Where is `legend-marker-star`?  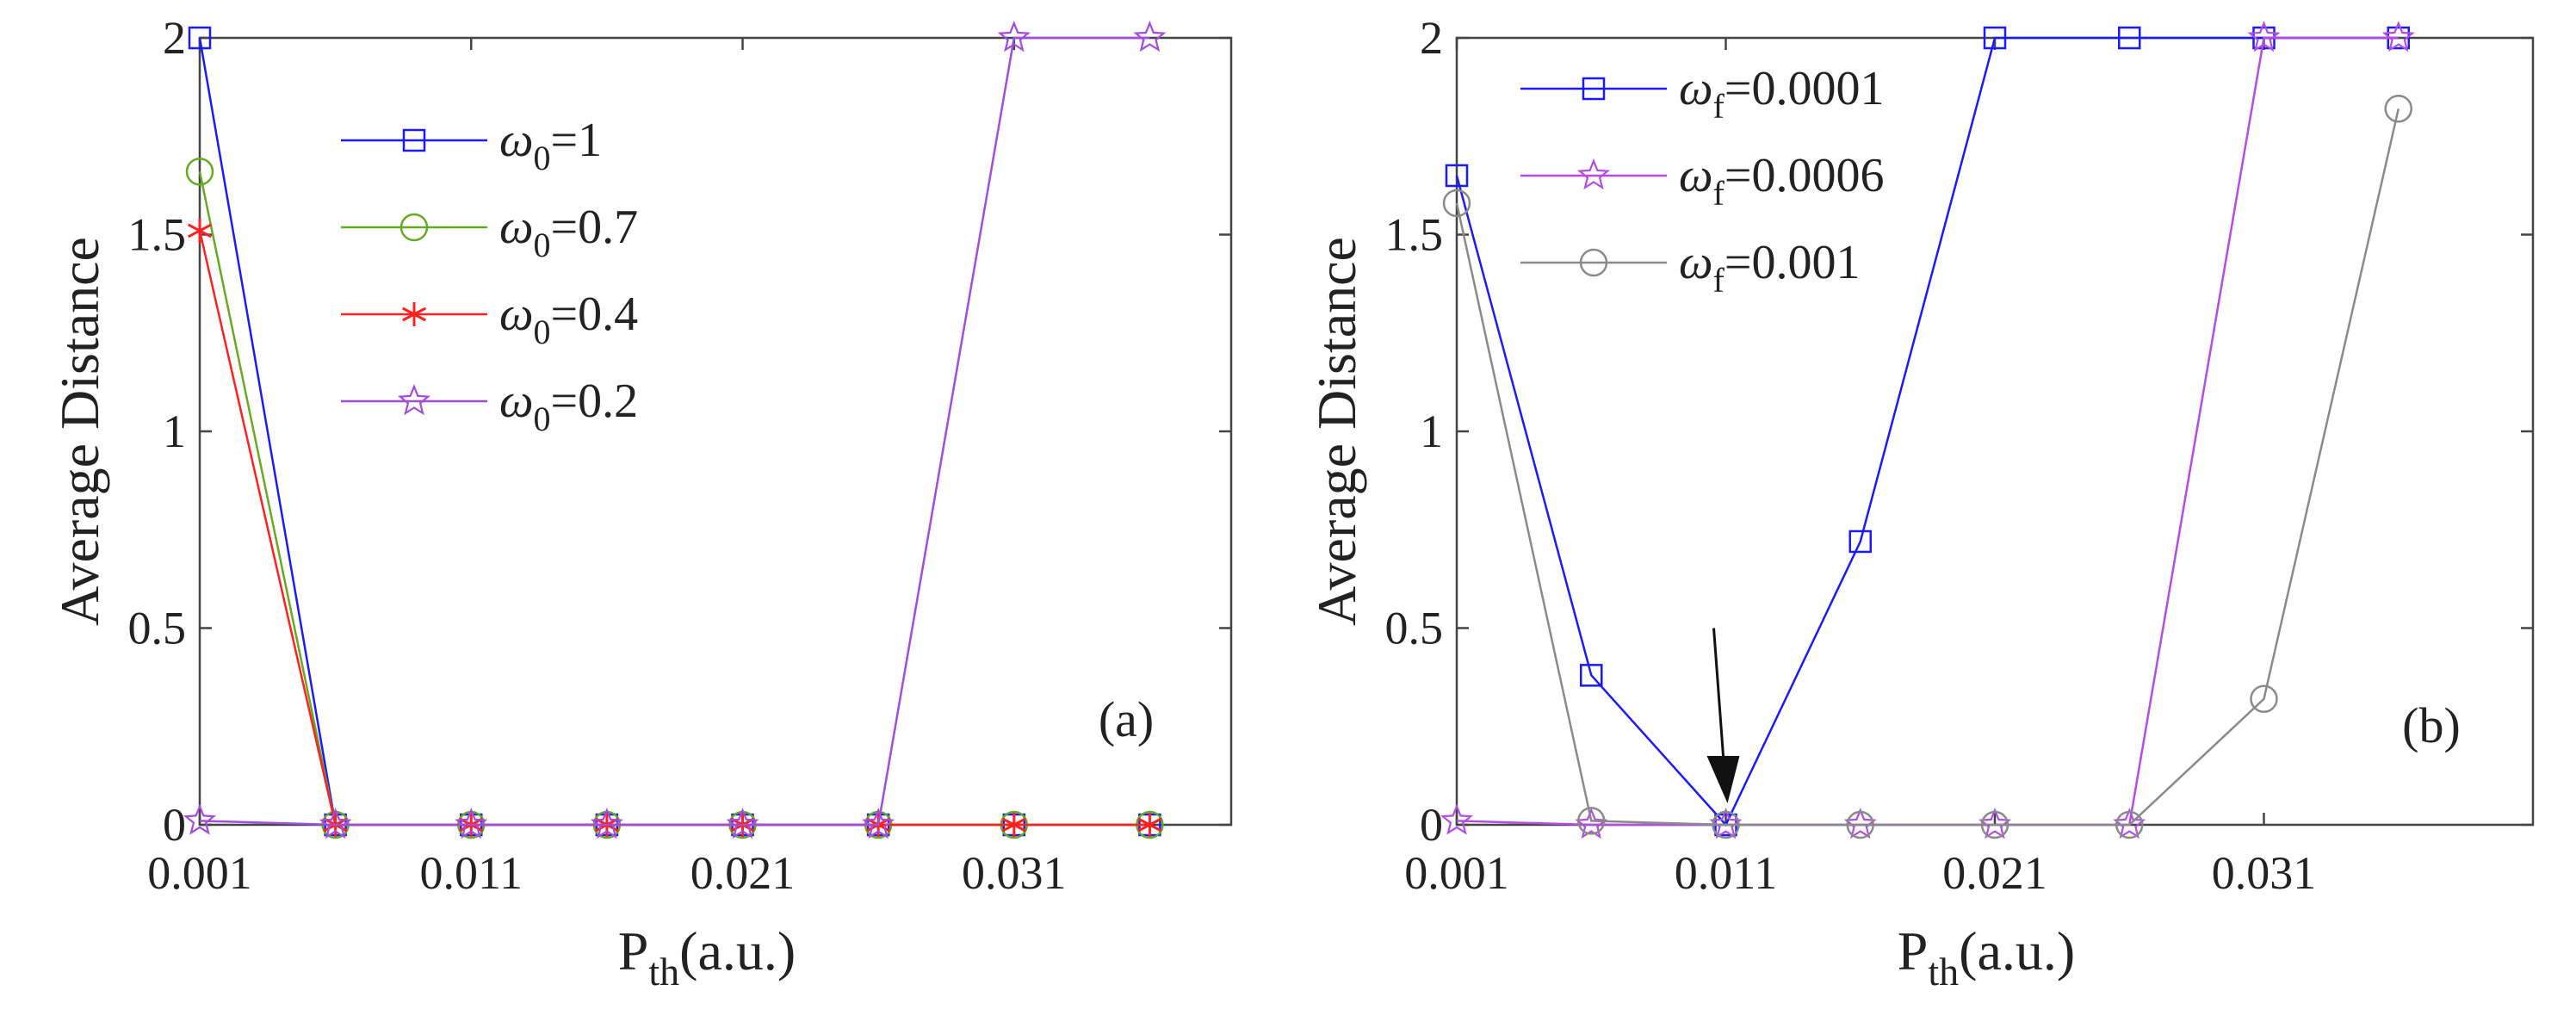
legend-marker-star is located at coordinates (1593, 174).